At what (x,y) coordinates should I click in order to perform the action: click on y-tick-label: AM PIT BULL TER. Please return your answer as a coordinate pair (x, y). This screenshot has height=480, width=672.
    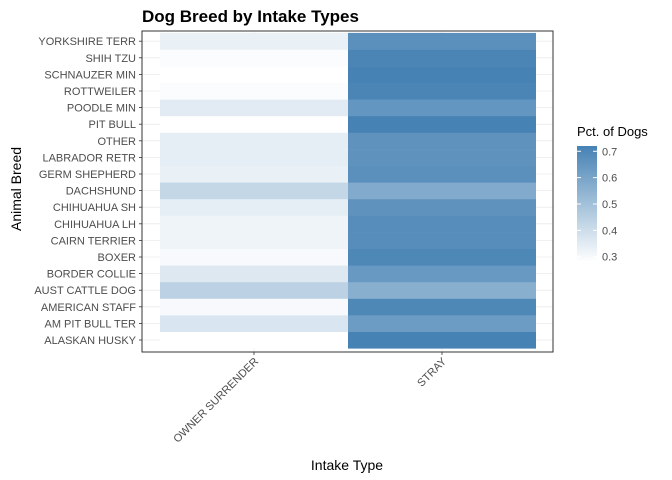
    Looking at the image, I should click on (91, 324).